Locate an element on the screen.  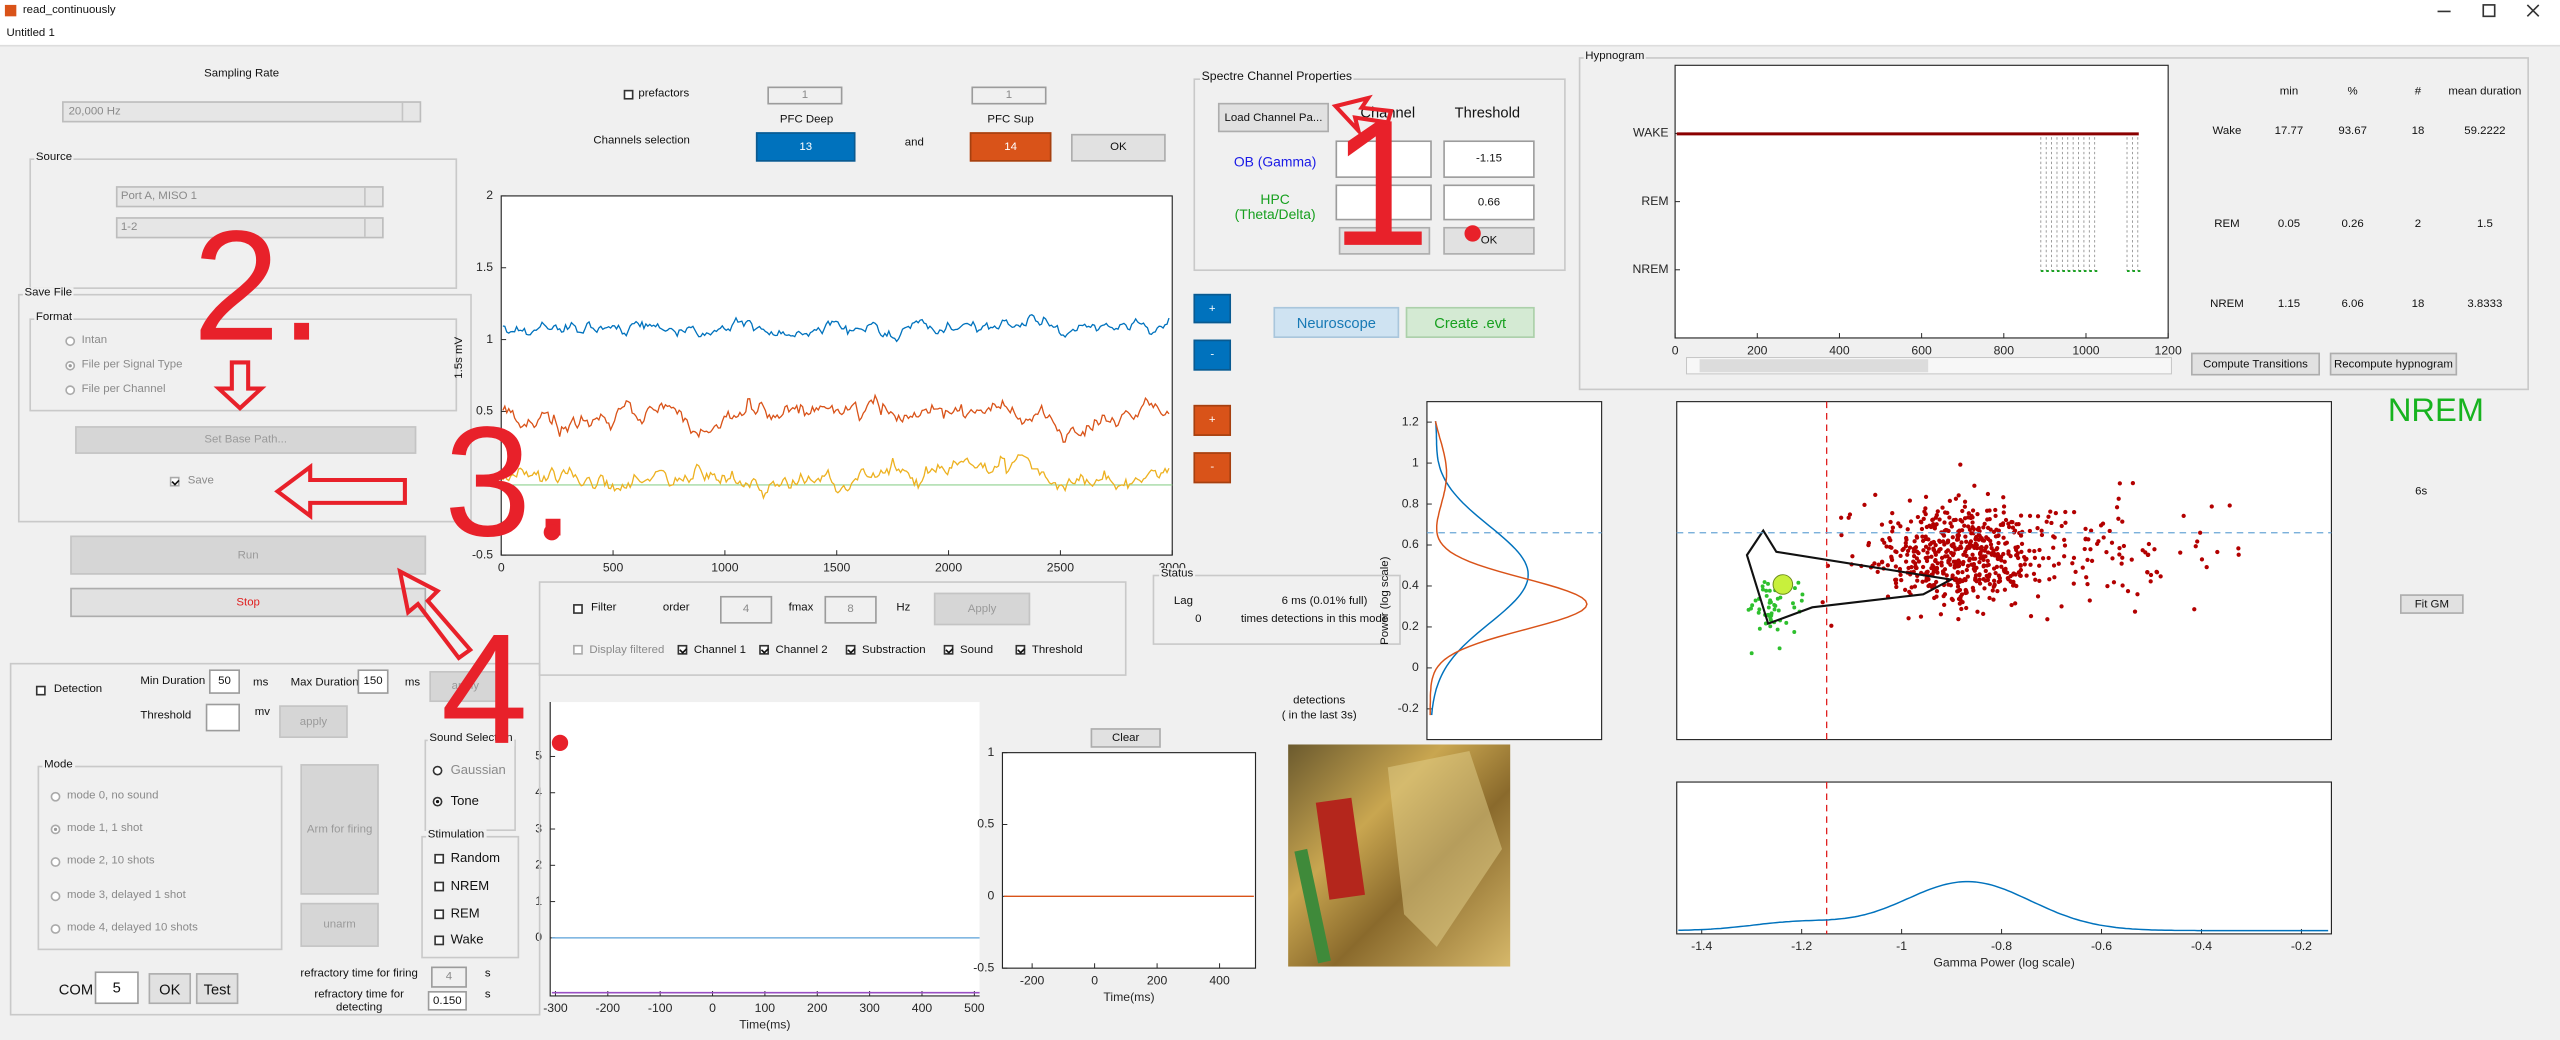
button: Apply is located at coordinates (982, 609).